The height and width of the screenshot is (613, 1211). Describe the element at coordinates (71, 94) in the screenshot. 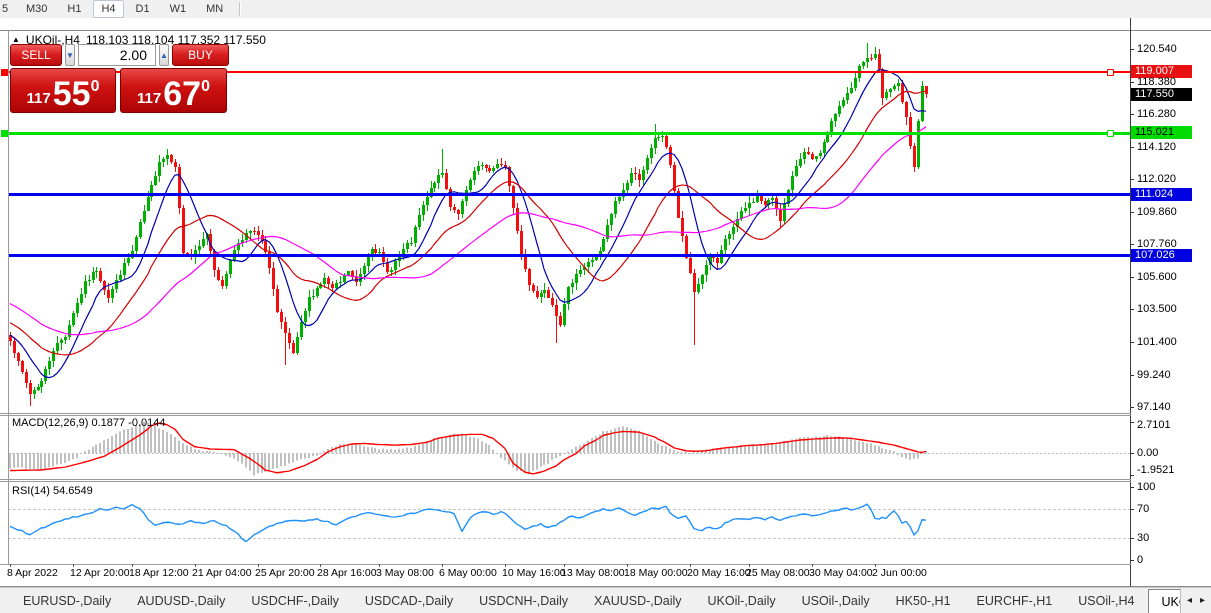

I see `bid-price-pips: 55` at that location.